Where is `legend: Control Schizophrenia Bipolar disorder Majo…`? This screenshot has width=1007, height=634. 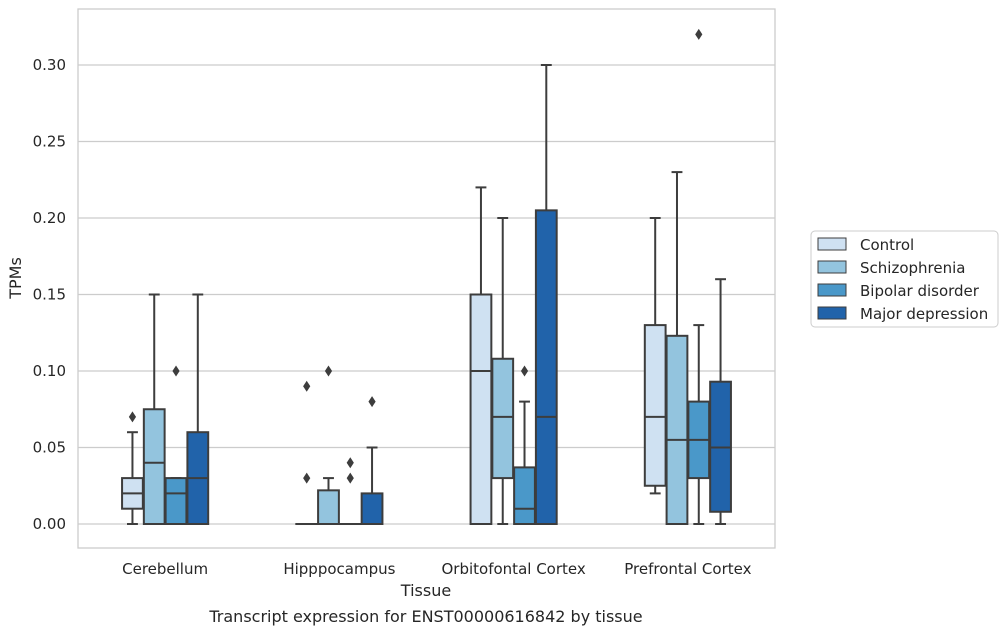 legend: Control Schizophrenia Bipolar disorder Majo… is located at coordinates (904, 279).